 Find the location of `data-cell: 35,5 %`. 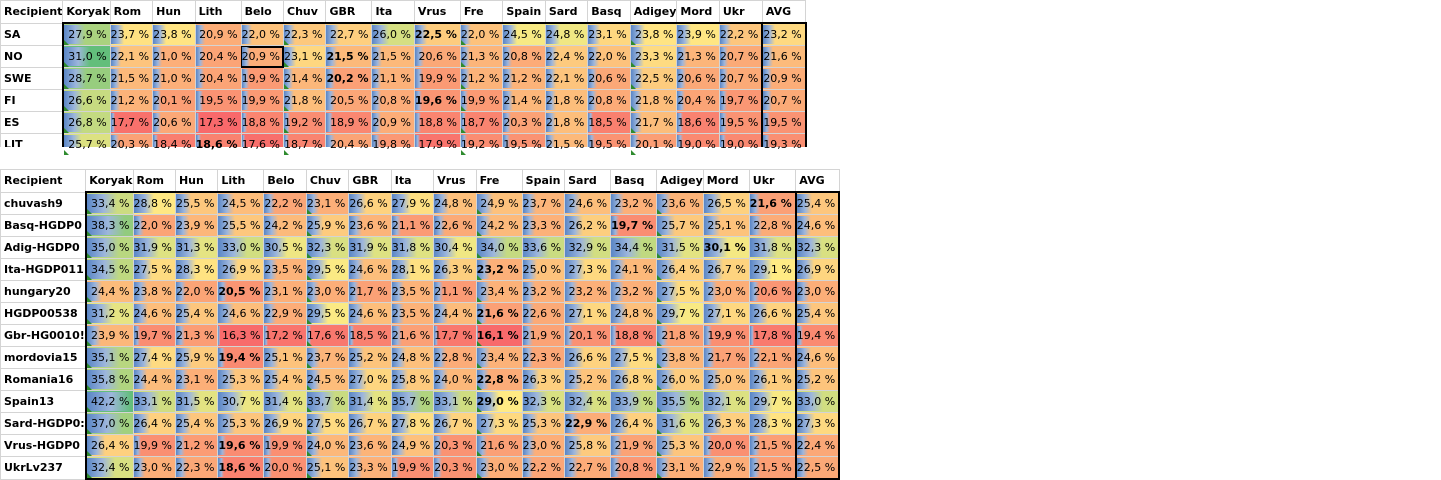

data-cell: 35,5 % is located at coordinates (680, 401).